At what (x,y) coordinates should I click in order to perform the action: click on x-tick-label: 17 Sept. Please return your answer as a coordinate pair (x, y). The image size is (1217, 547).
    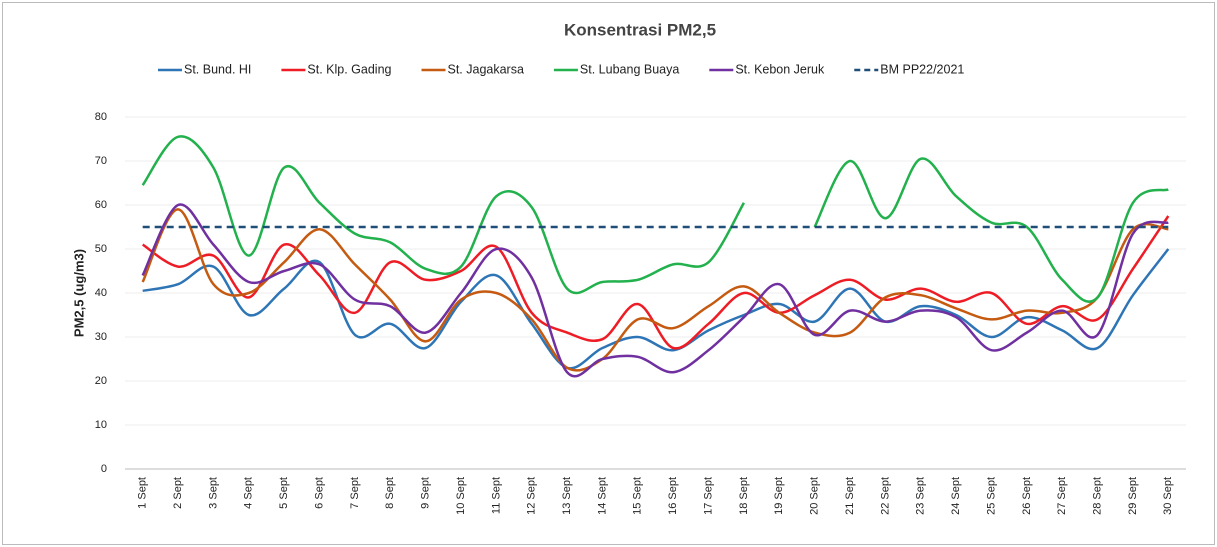
    Looking at the image, I should click on (708, 496).